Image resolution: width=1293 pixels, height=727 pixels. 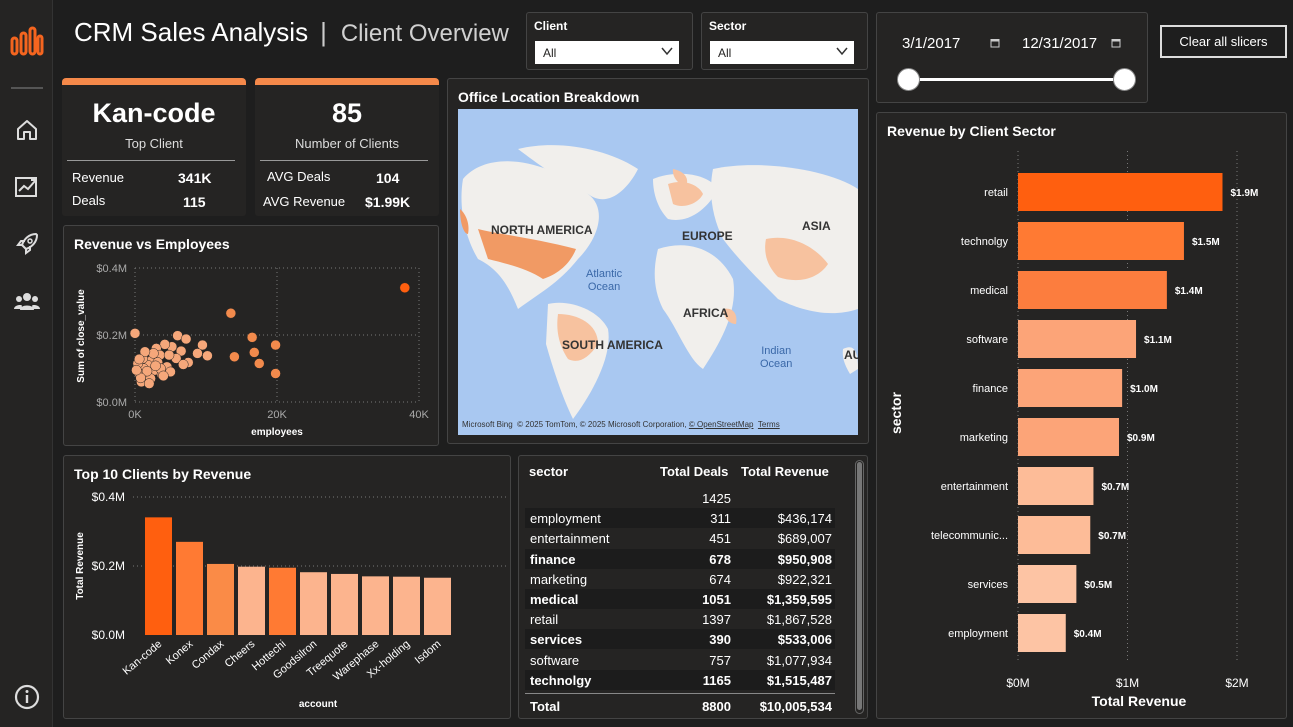 I want to click on date-end-handle, so click(x=1124, y=79).